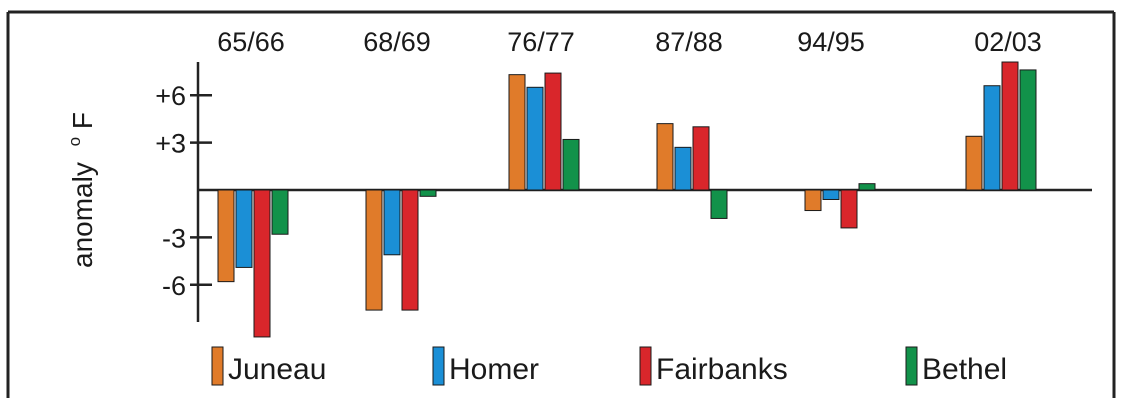 The width and height of the screenshot is (1122, 398). What do you see at coordinates (494, 369) in the screenshot?
I see `legend-label-homer: Homer` at bounding box center [494, 369].